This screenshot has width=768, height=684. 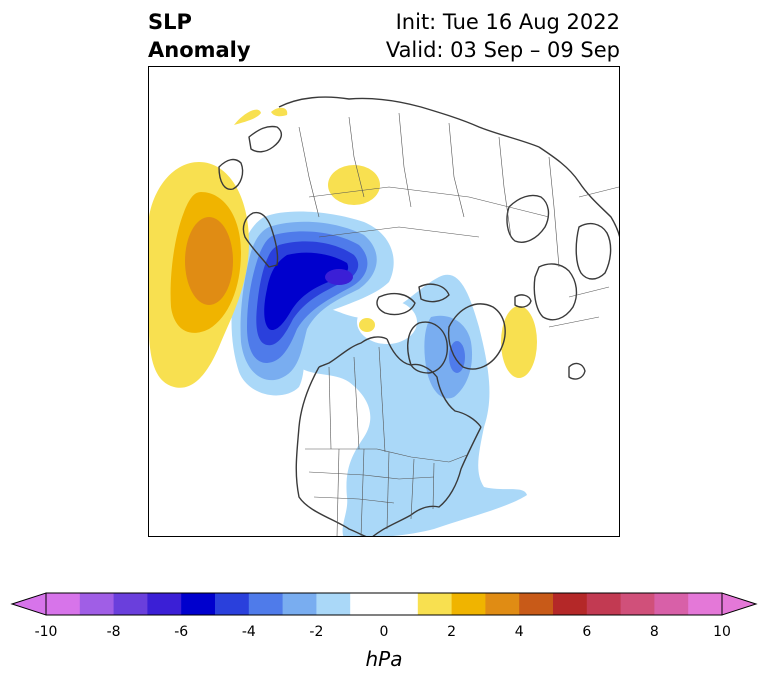 I want to click on title-line-1: SLP, so click(x=170, y=22).